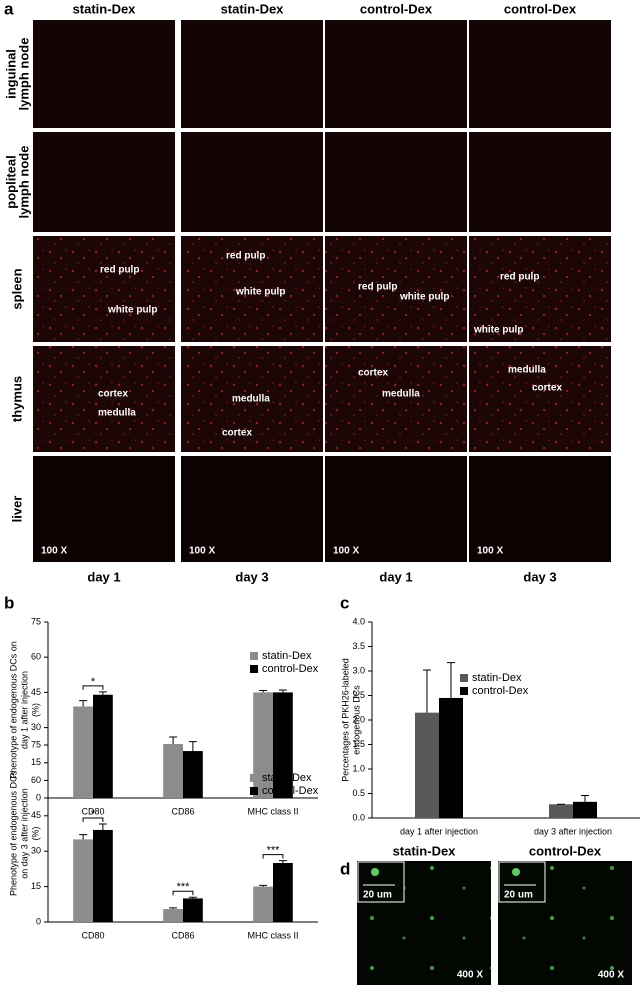 This screenshot has height=992, width=644. Describe the element at coordinates (358, 670) in the screenshot. I see `y-tick-label: 3.0` at that location.